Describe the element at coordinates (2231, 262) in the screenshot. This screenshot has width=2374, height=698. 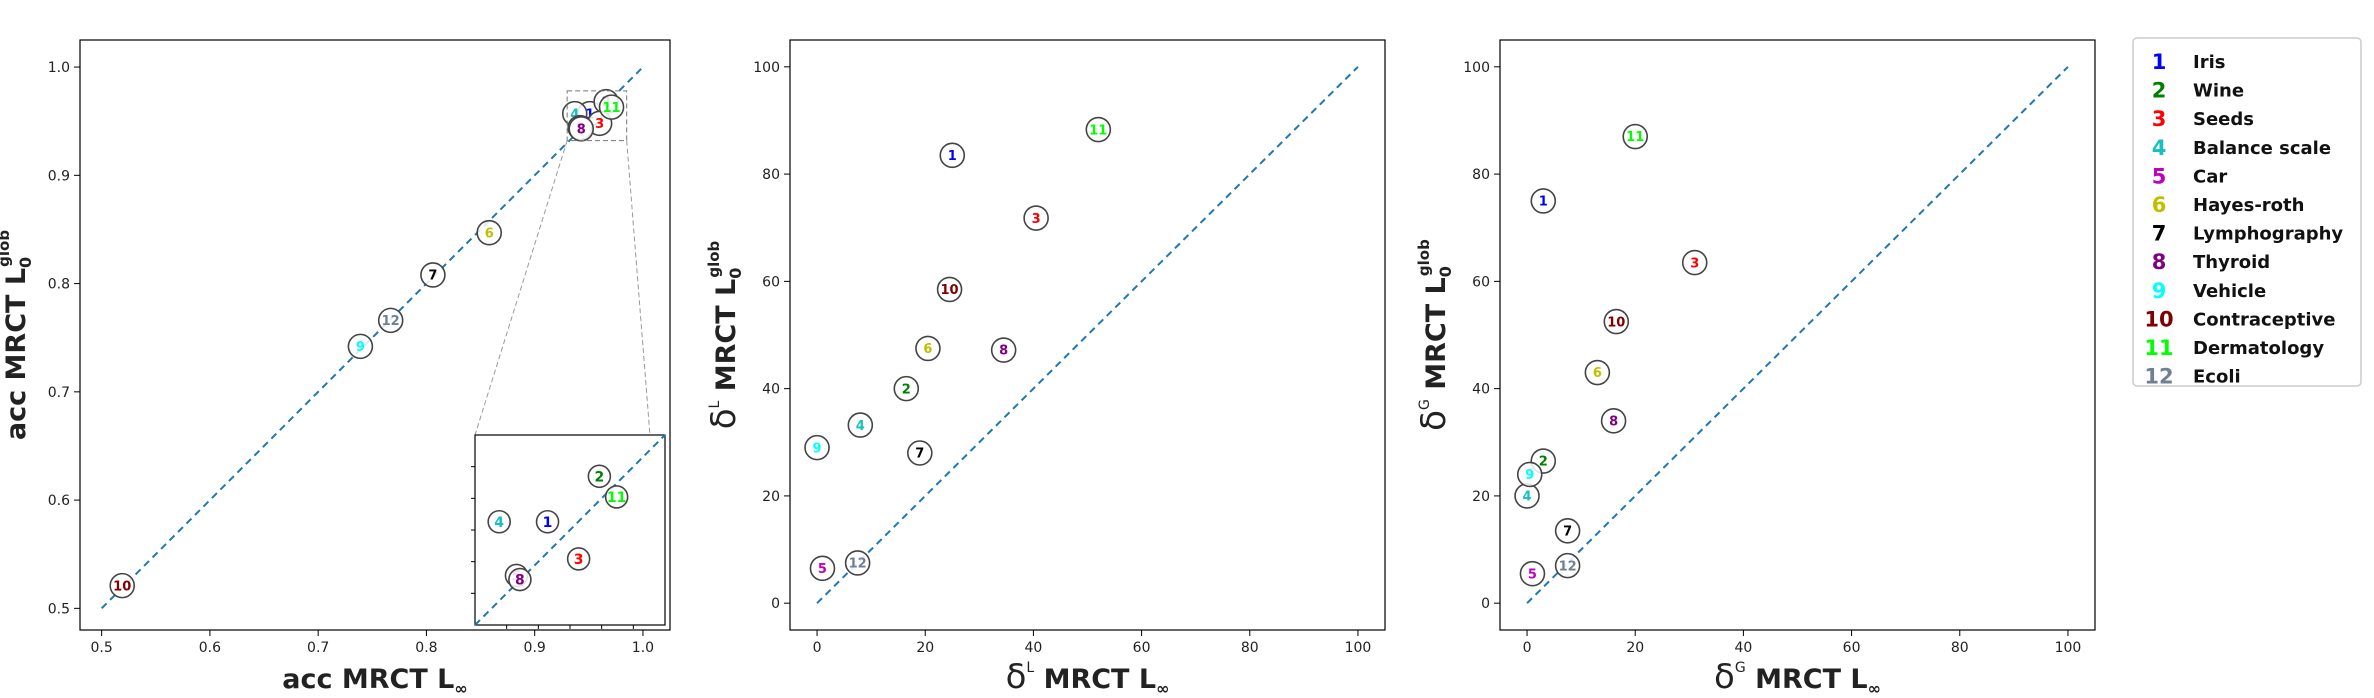
I see `legend-label: Thyroid` at that location.